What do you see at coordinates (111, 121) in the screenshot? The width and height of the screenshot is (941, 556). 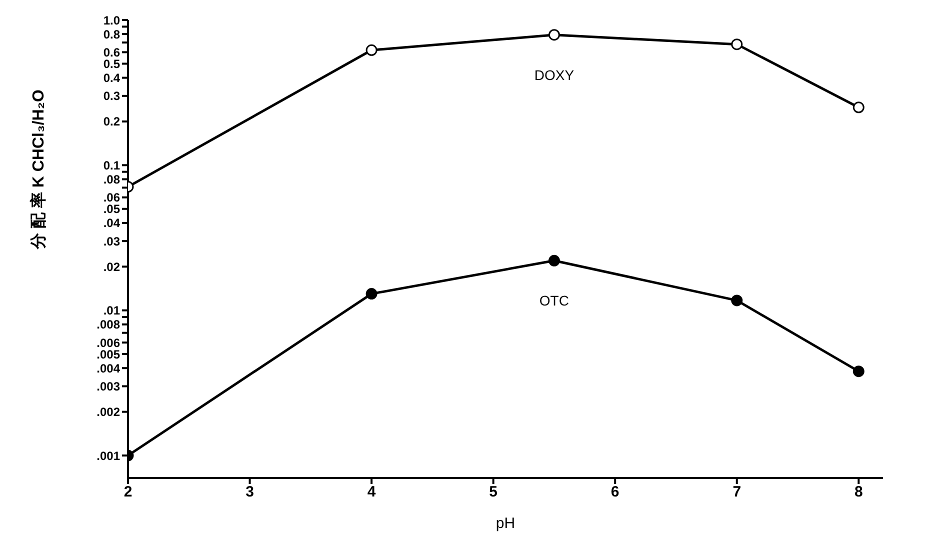 I see `y-tick-label: 0.2` at bounding box center [111, 121].